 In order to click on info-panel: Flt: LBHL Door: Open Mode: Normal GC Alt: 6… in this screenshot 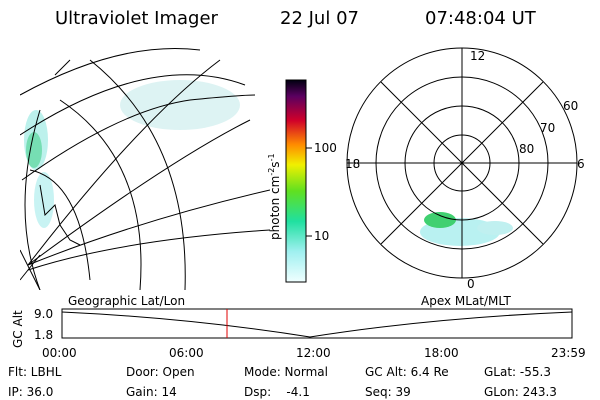, I will do `click(282, 382)`.